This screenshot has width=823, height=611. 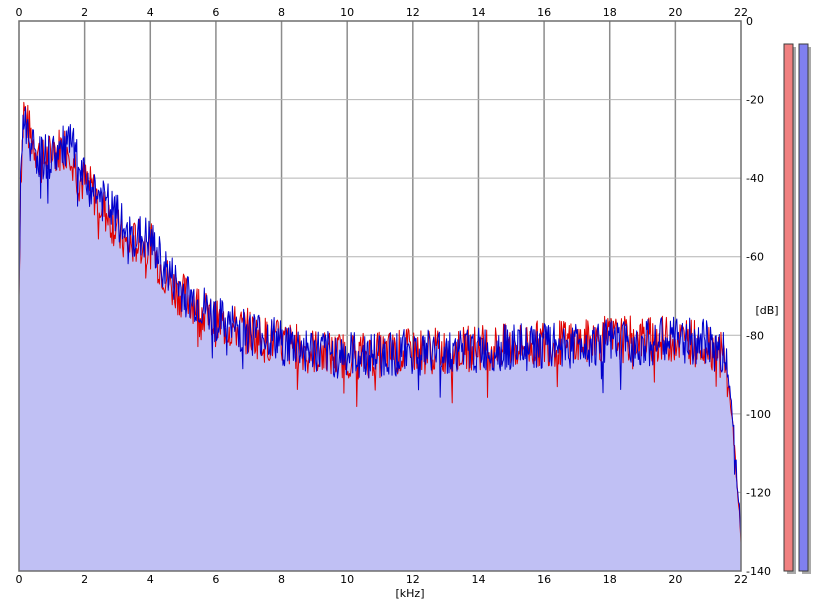 What do you see at coordinates (410, 593) in the screenshot?
I see `x-axis-label: [kHz]` at bounding box center [410, 593].